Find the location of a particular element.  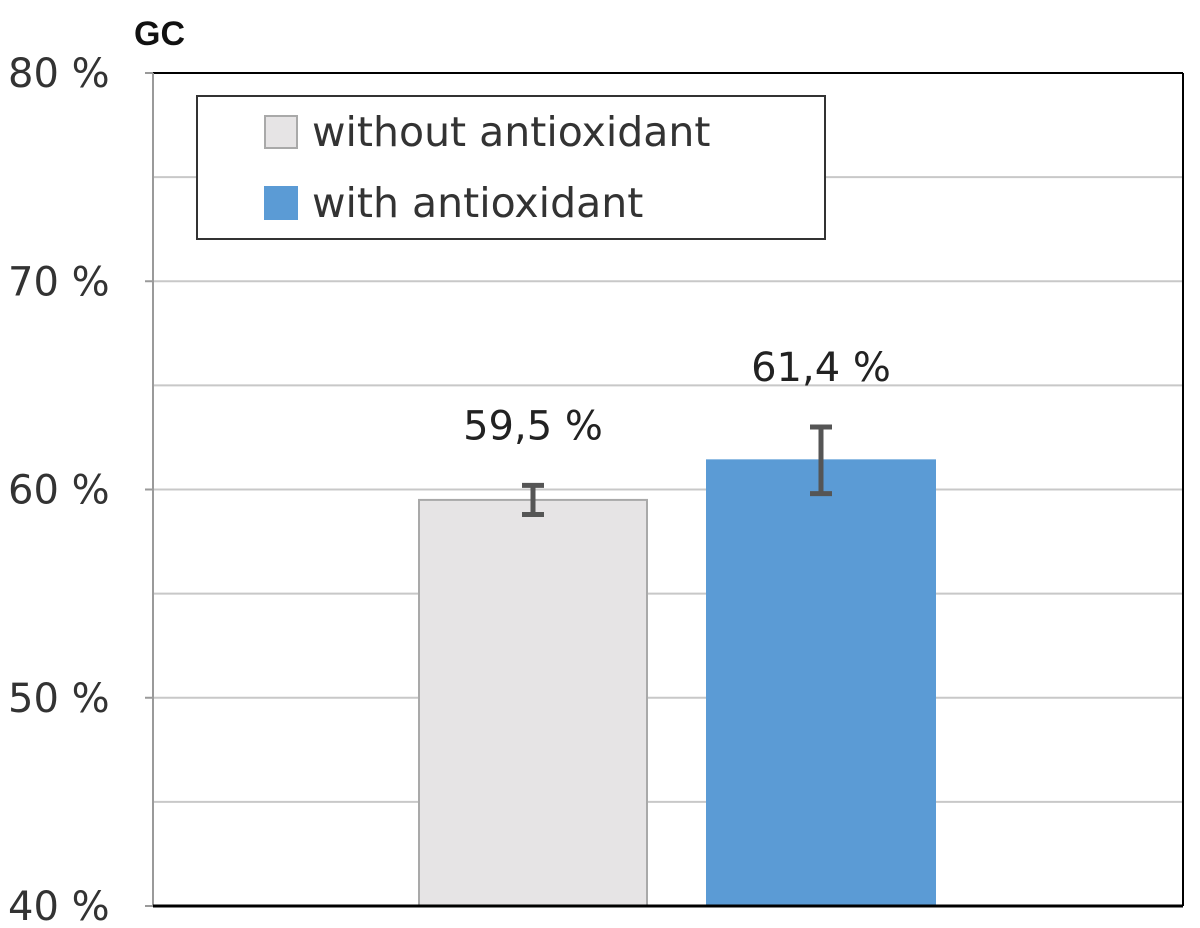

legend: without antioxidant with antioxidant is located at coordinates (511, 167).